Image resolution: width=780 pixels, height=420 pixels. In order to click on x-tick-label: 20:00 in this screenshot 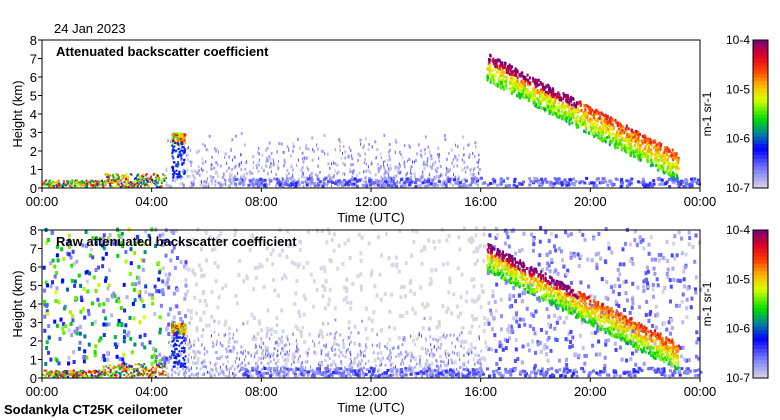, I will do `click(590, 201)`.